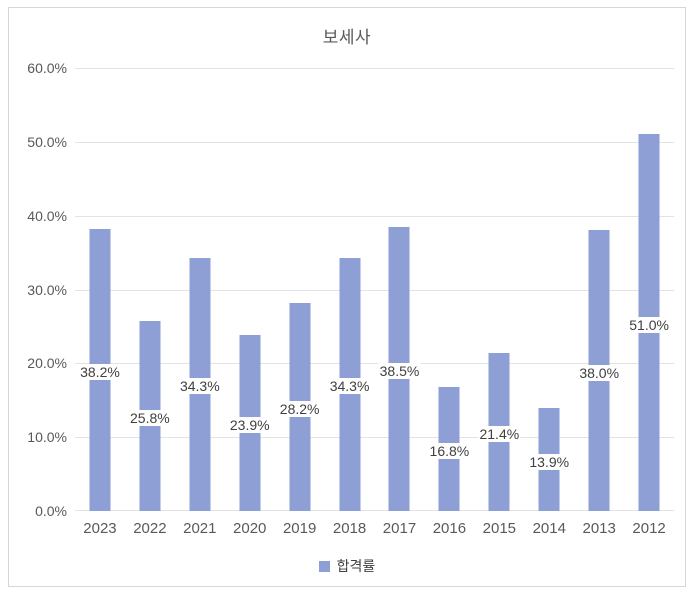  What do you see at coordinates (349, 386) in the screenshot?
I see `bar-value-label-2018: 34.3%` at bounding box center [349, 386].